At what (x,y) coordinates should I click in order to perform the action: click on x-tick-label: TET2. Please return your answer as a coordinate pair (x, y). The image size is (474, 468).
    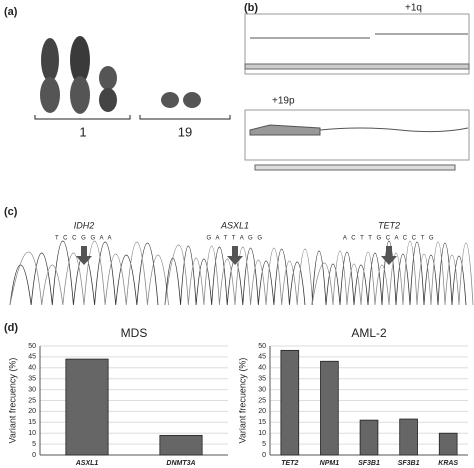
    Looking at the image, I should click on (289, 463).